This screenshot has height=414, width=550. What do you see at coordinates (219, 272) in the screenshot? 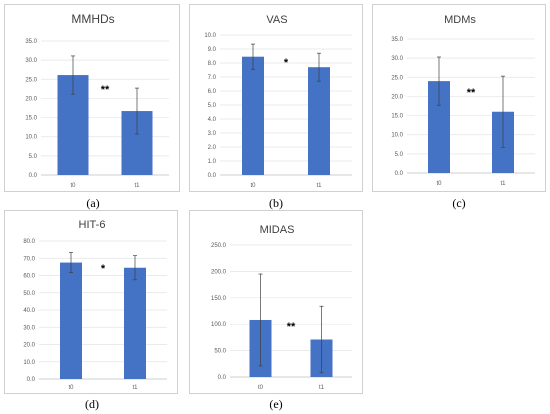
I see `y-tick-label: 200.0` at bounding box center [219, 272].